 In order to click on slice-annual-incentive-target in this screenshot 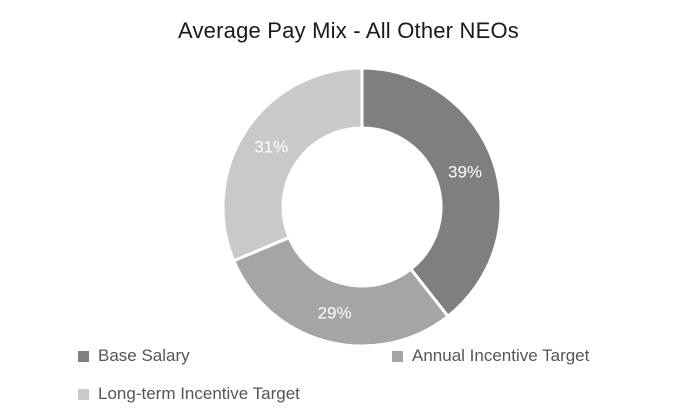, I will do `click(341, 291)`.